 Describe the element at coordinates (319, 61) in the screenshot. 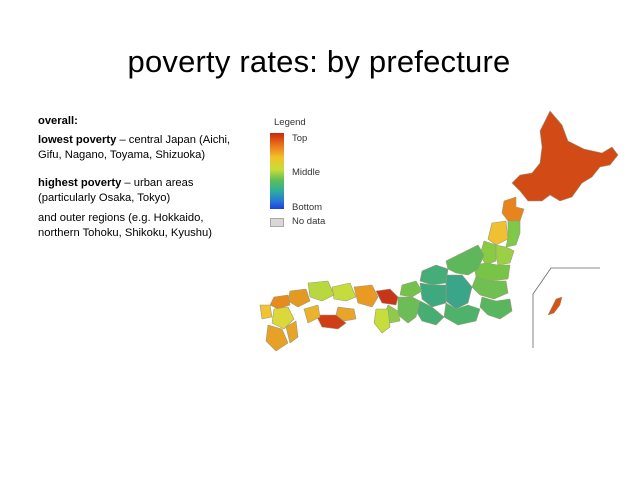

I see `slide-title: poverty rates: by prefecture` at that location.